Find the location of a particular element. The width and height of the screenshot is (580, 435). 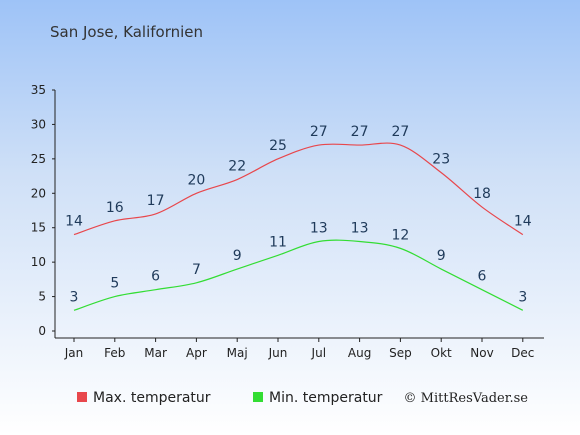

legend-swatch-max is located at coordinates (82, 397).